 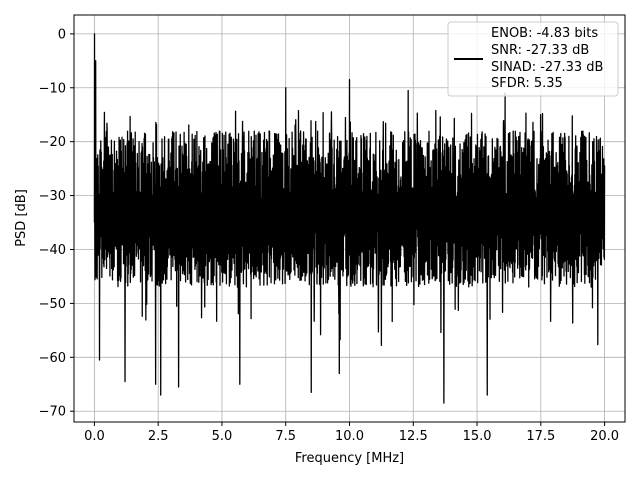 What do you see at coordinates (52, 304) in the screenshot?
I see `y-tick-label: −50` at bounding box center [52, 304].